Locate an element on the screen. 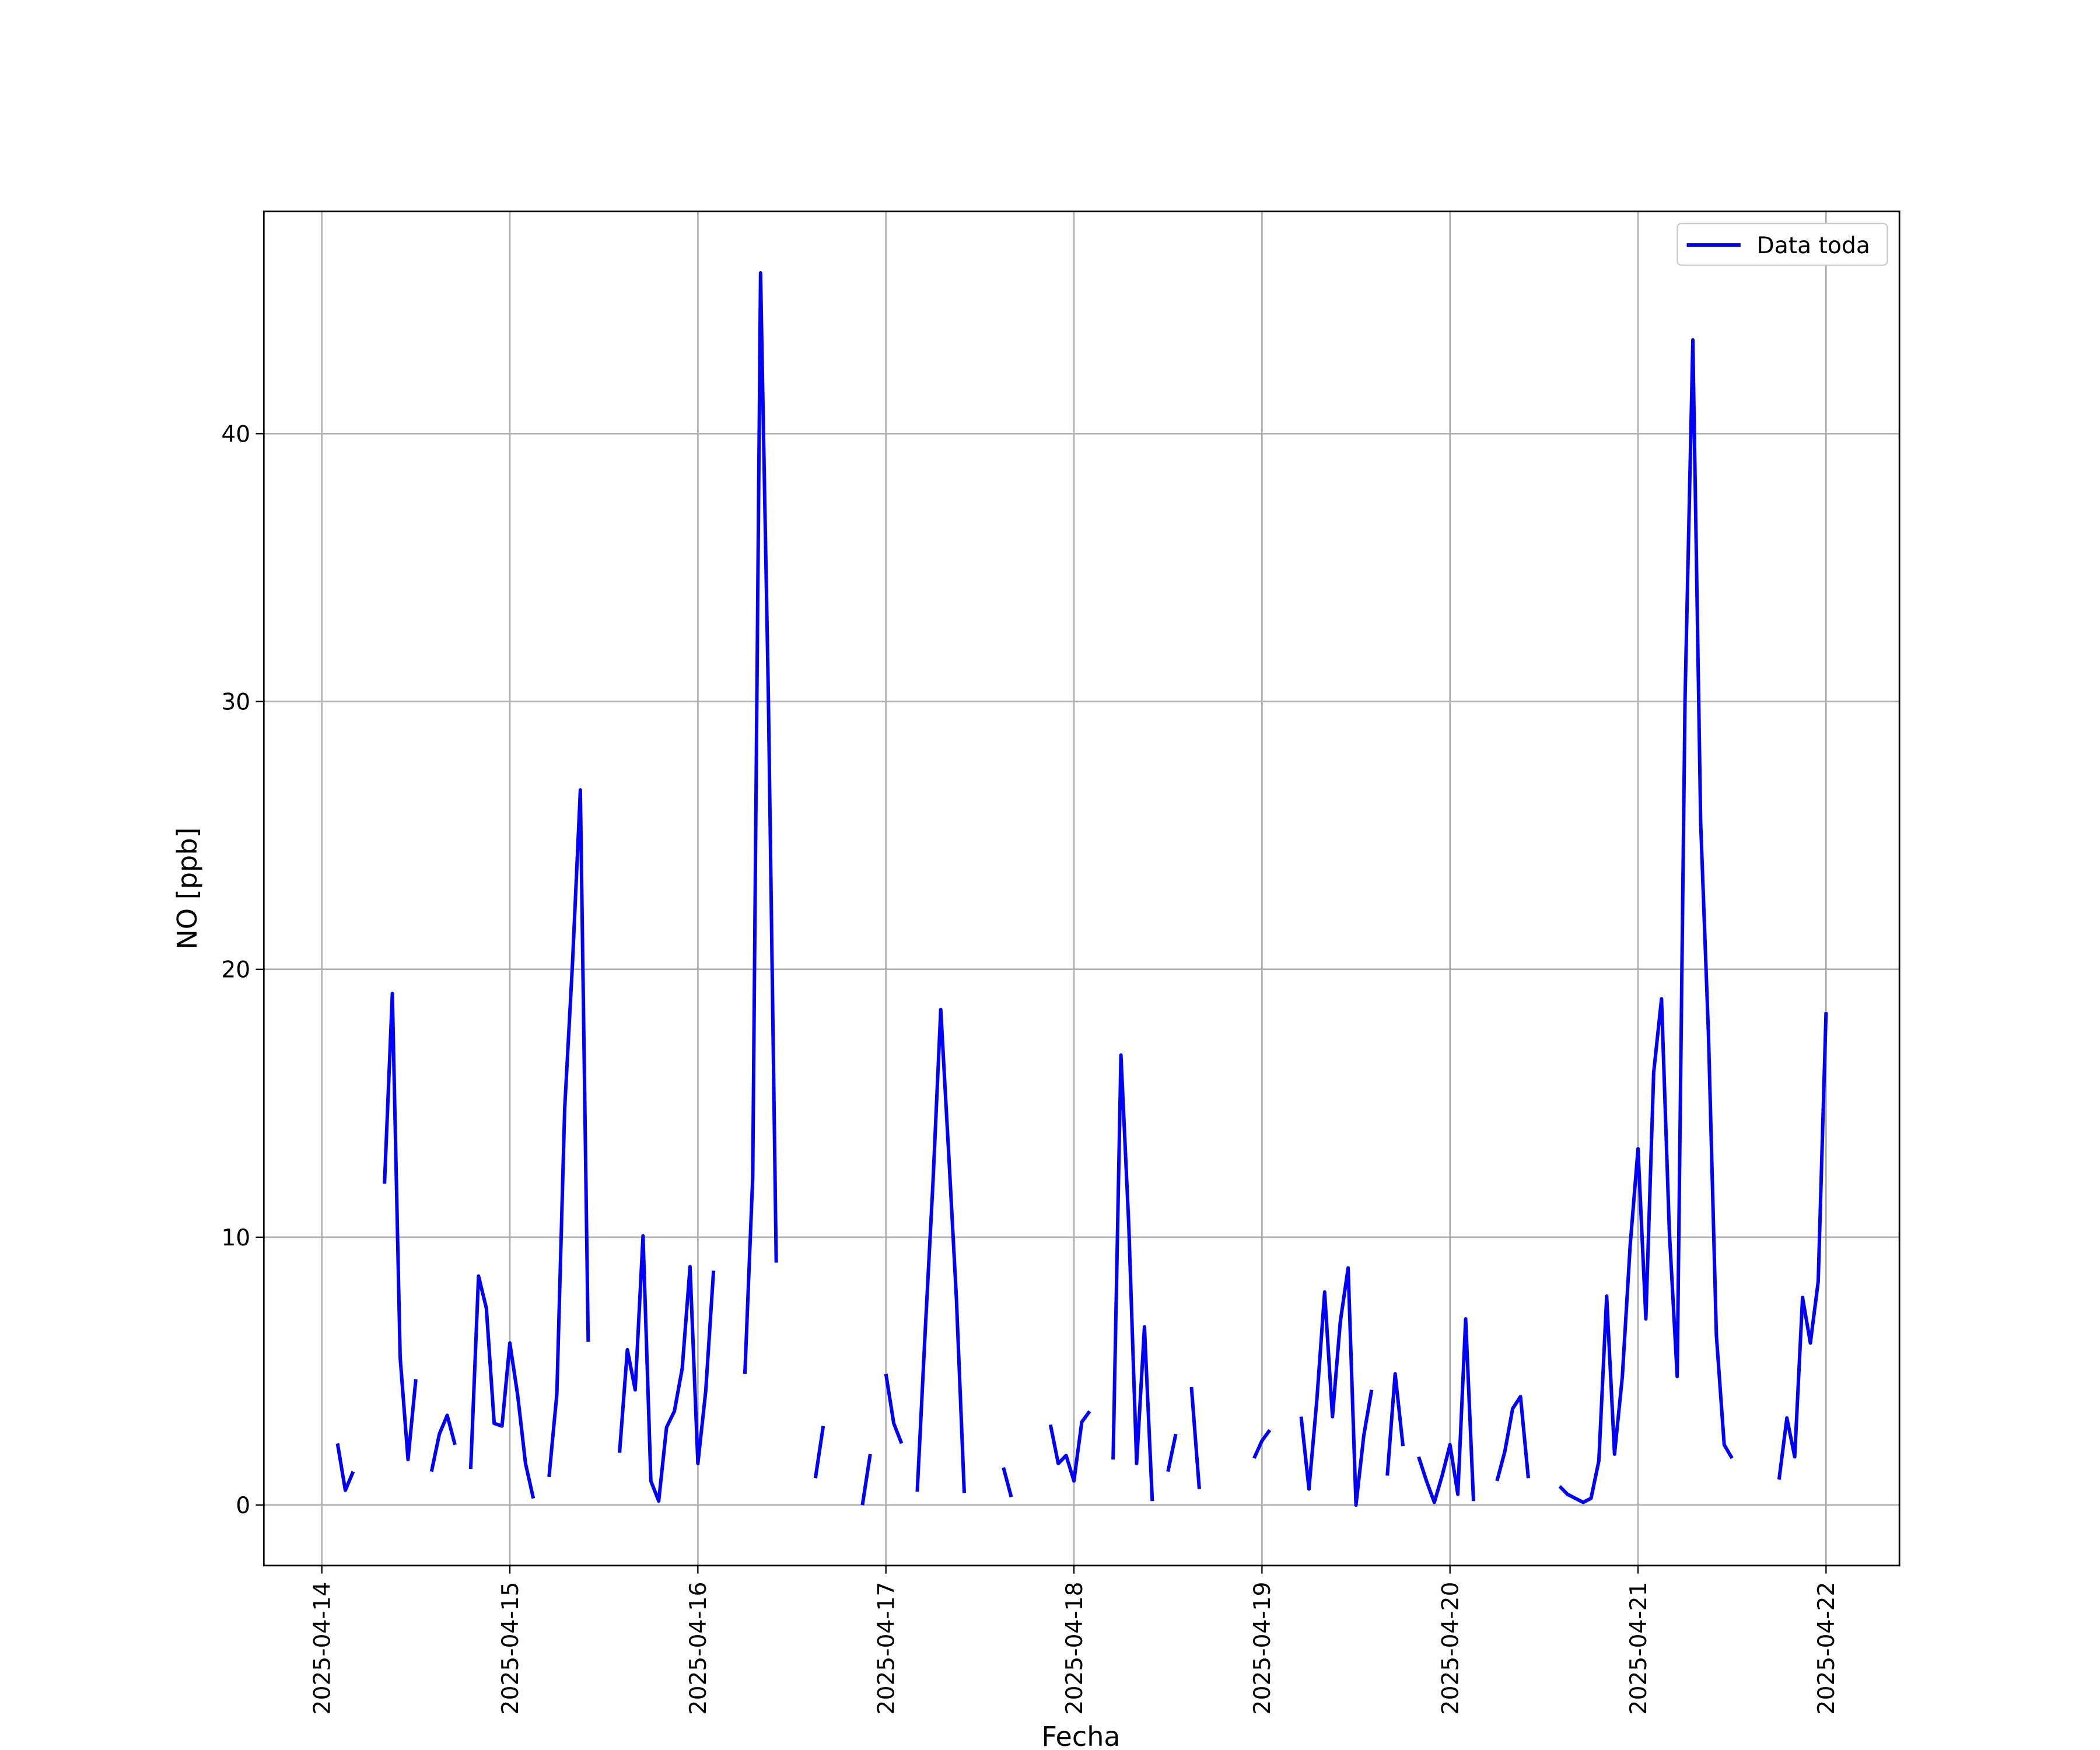  x-tick-label: 2025-04-22 is located at coordinates (1827, 1648).